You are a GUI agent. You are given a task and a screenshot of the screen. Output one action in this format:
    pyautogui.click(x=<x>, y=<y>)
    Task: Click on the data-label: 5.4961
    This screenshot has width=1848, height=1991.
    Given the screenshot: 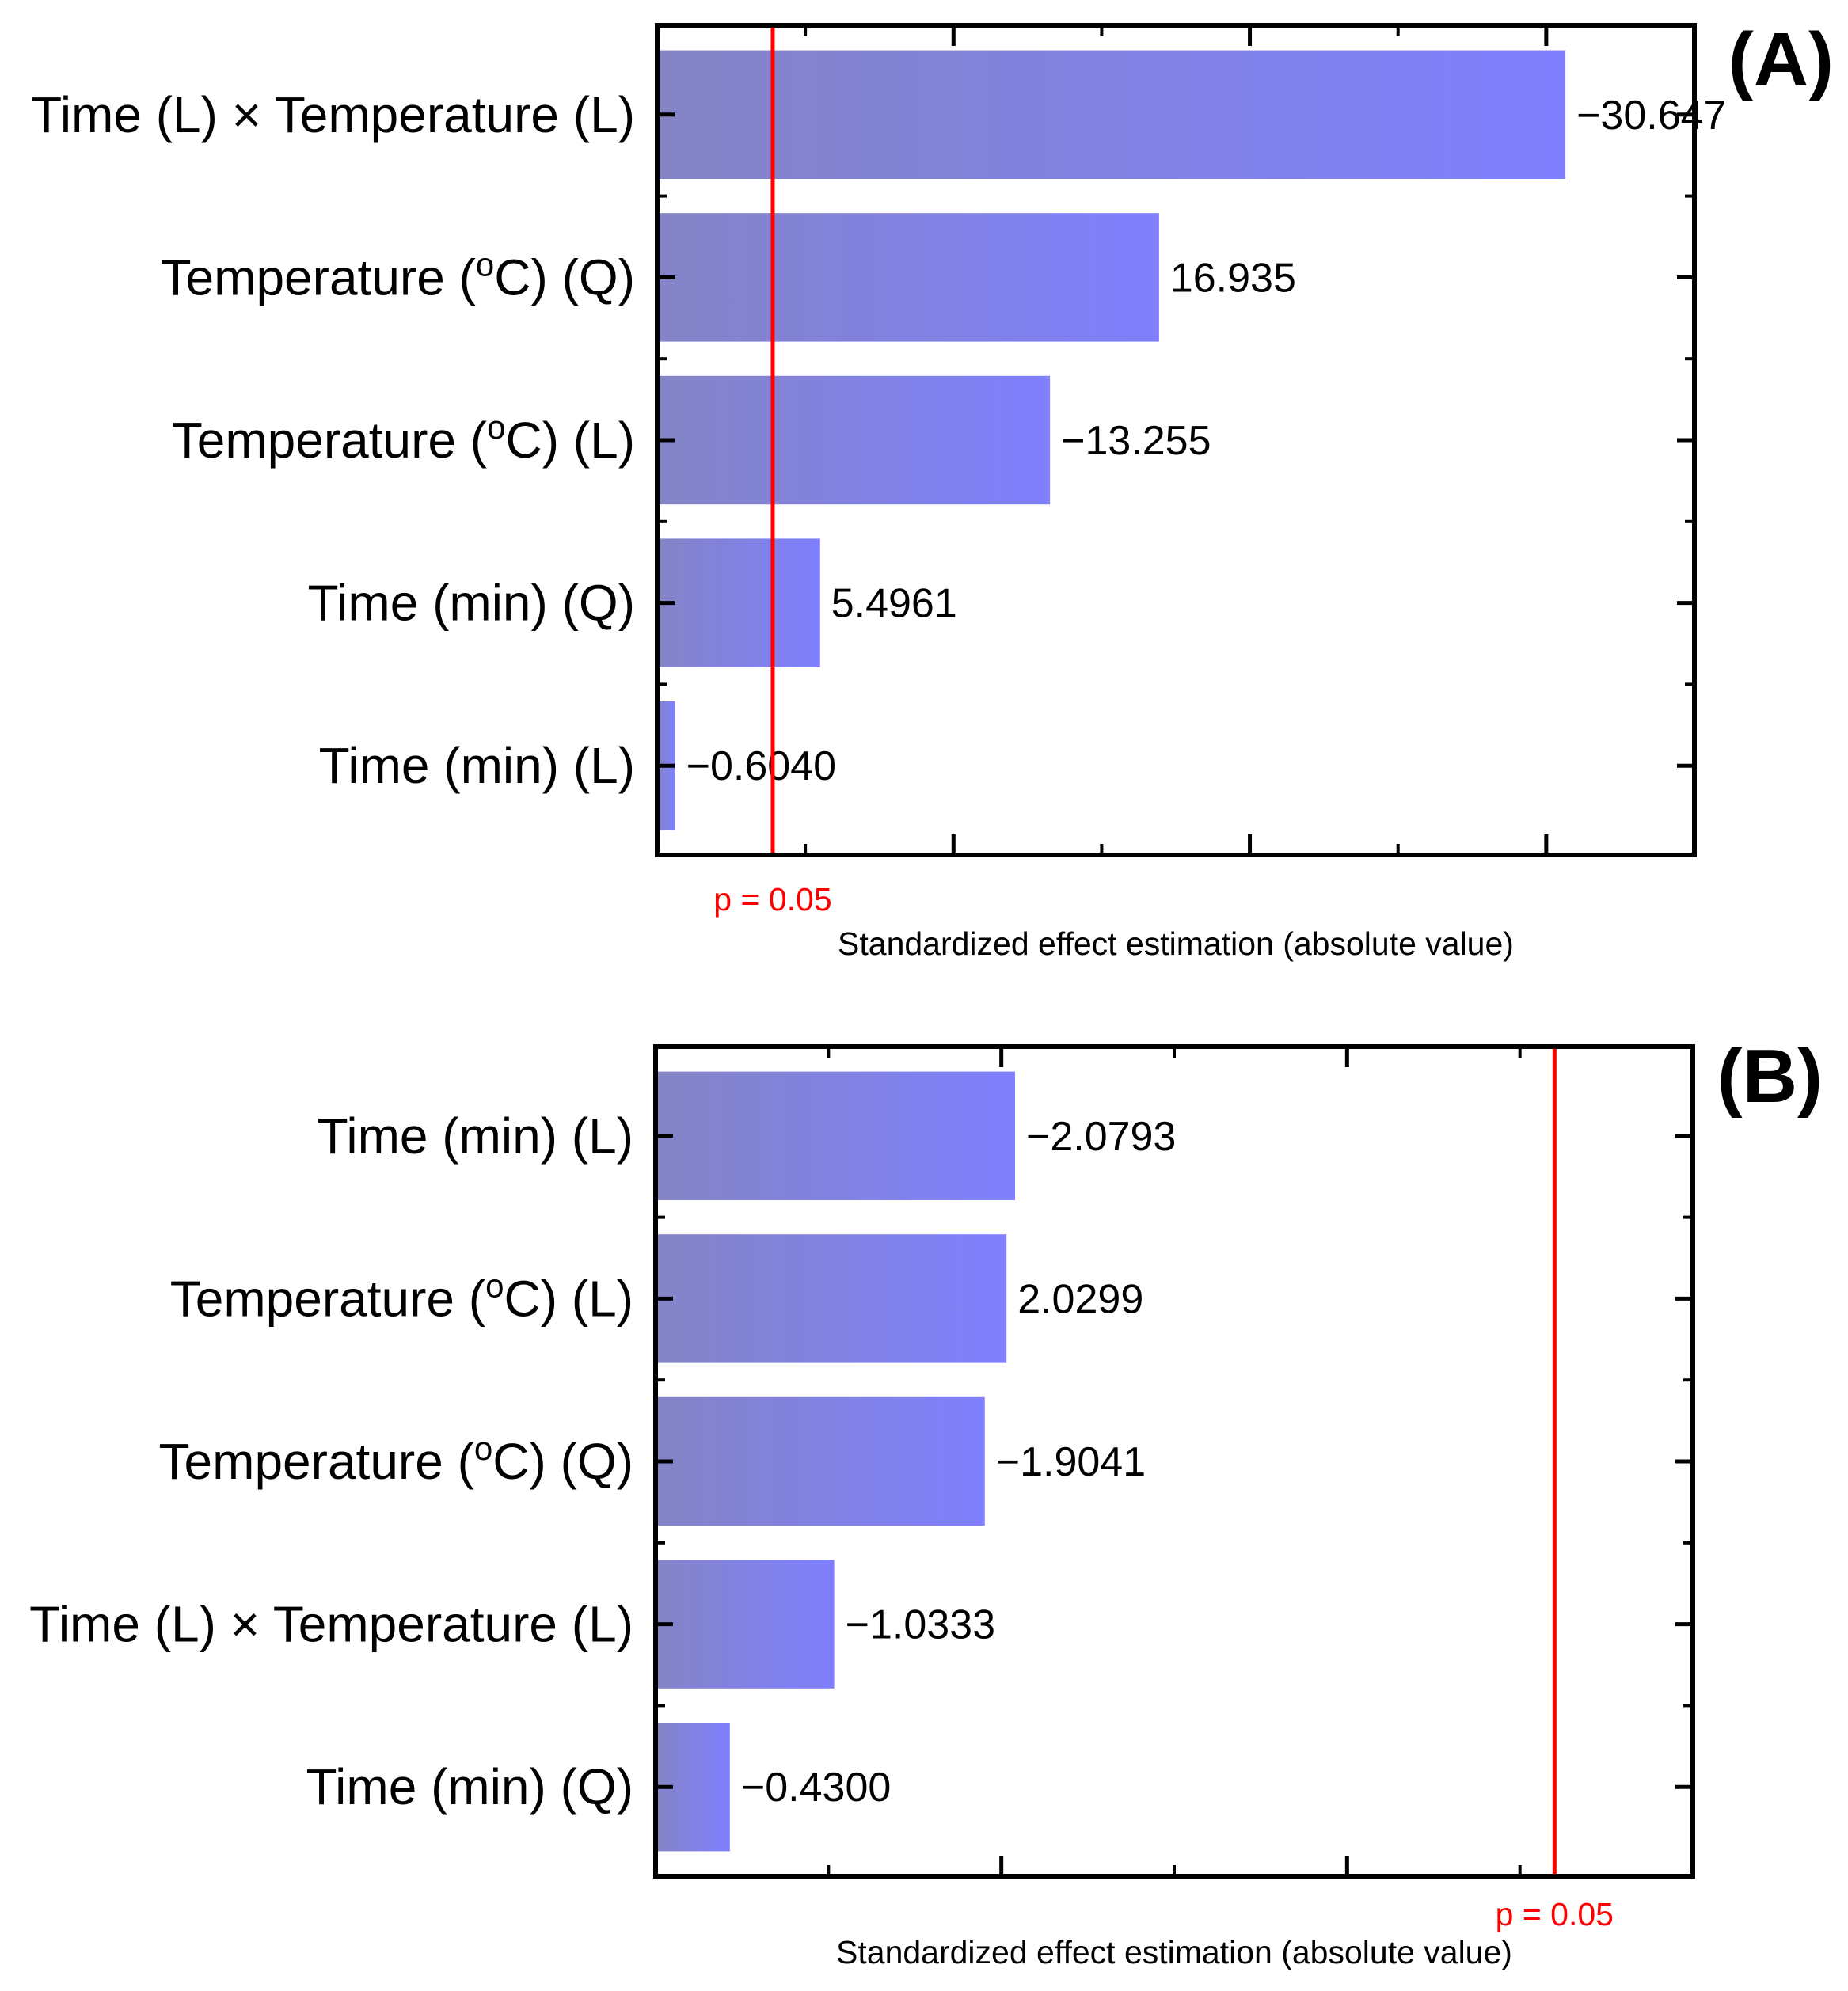 What is the action you would take?
    pyautogui.click(x=894, y=604)
    